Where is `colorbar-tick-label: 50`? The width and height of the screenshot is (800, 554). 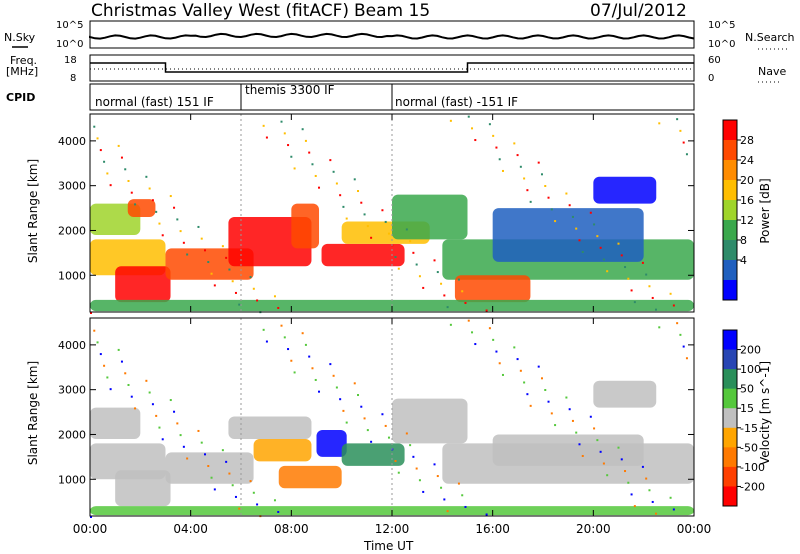 colorbar-tick-label: 50 is located at coordinates (747, 389).